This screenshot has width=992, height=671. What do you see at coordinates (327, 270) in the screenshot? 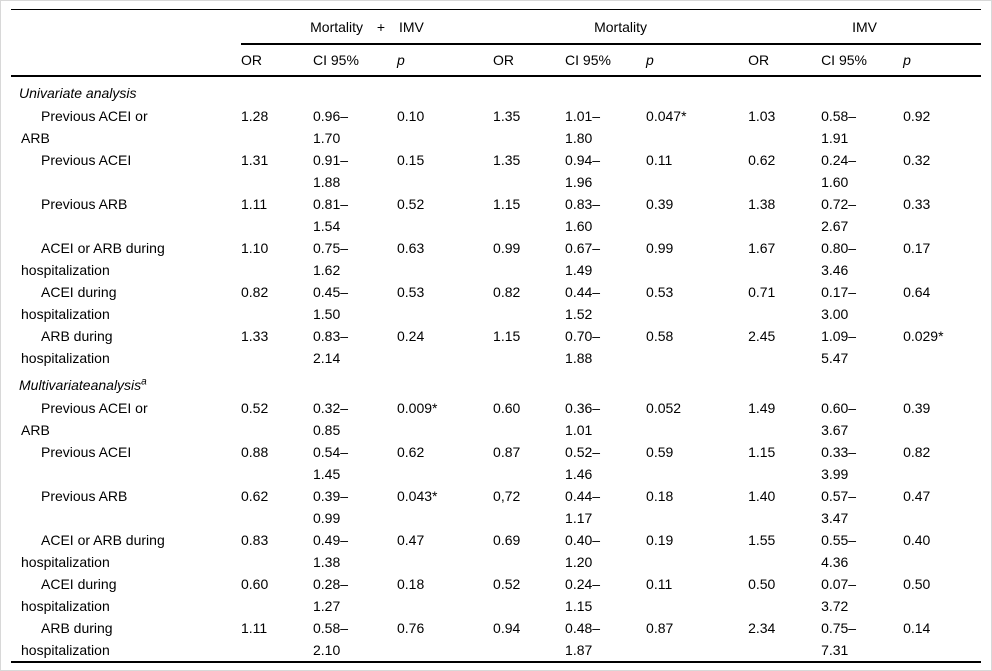
I see `ci-high: 1.62` at bounding box center [327, 270].